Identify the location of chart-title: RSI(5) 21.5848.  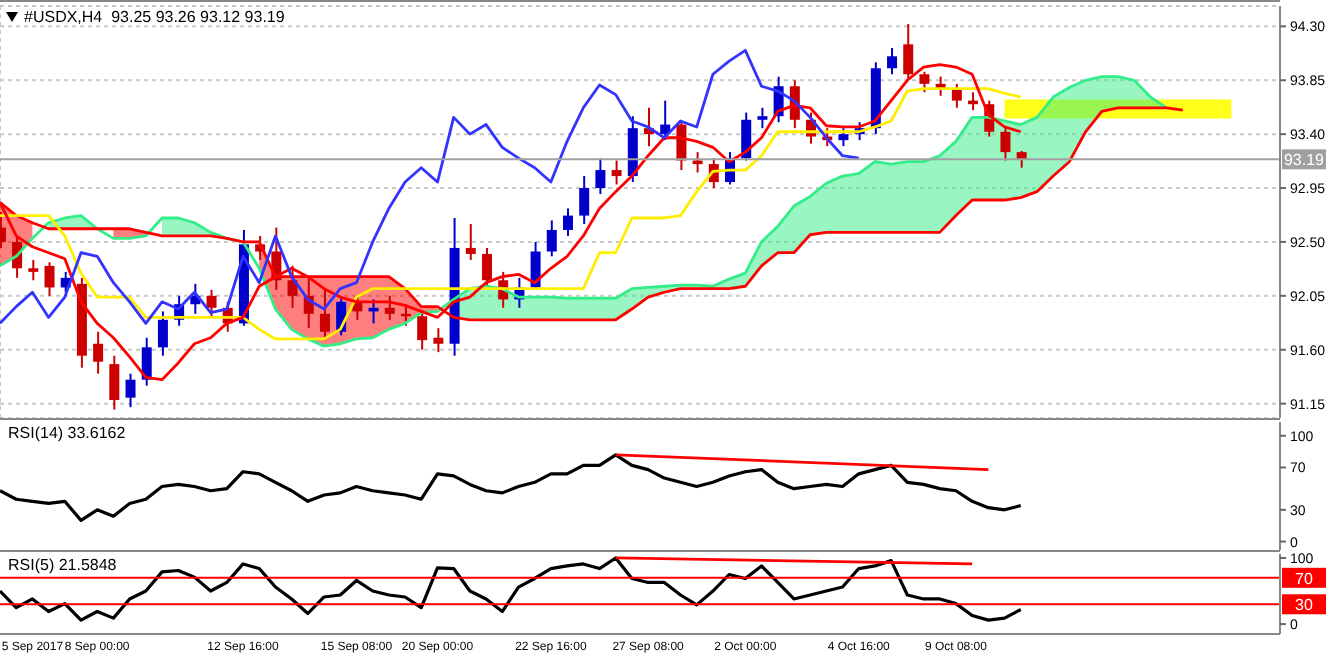
(62, 565).